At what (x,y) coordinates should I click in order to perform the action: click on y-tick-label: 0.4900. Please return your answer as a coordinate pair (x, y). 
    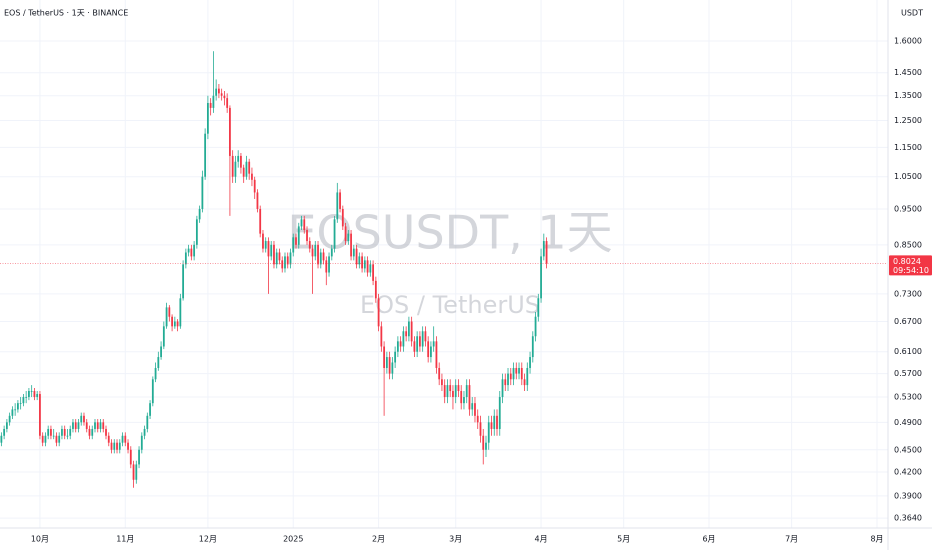
    Looking at the image, I should click on (908, 422).